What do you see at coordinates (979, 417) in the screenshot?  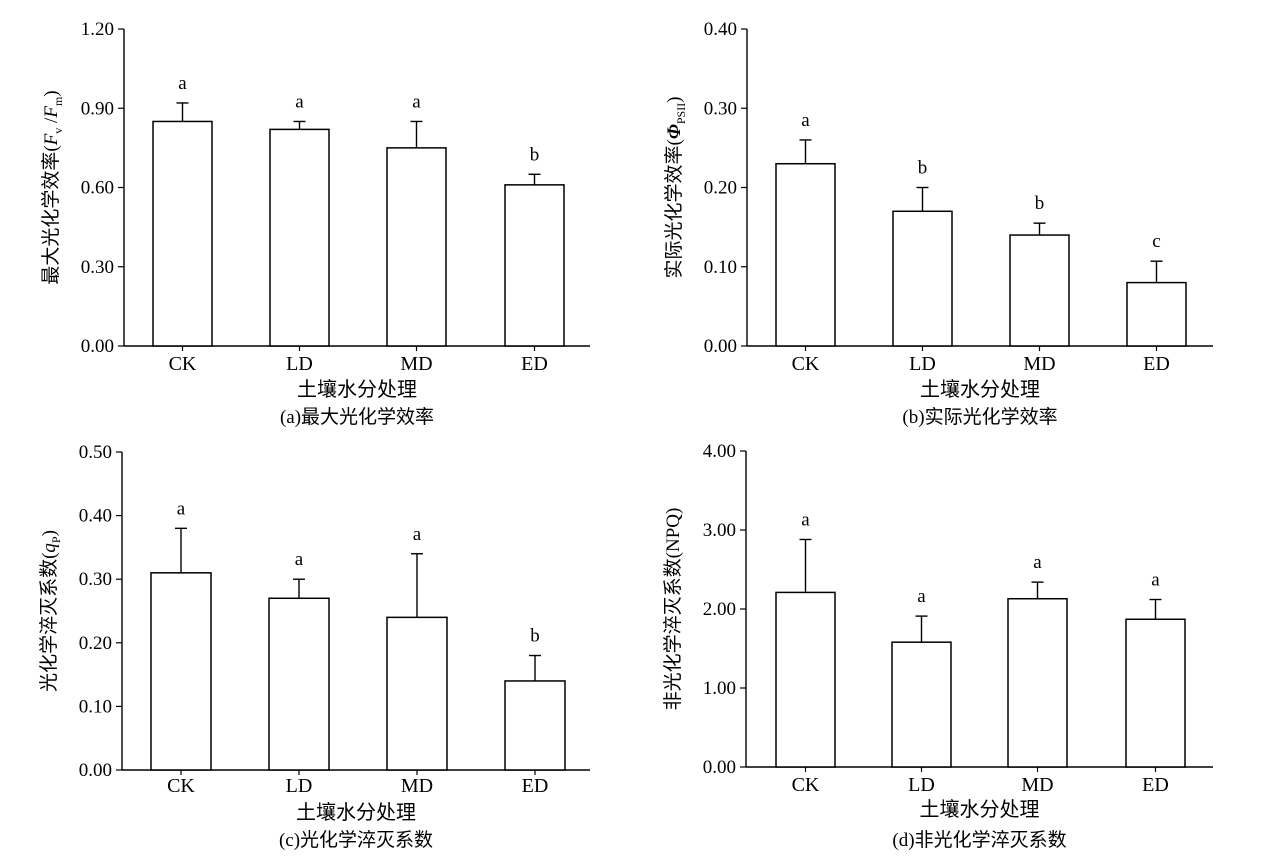 I see `panel-caption: (b)实际光化学效率` at bounding box center [979, 417].